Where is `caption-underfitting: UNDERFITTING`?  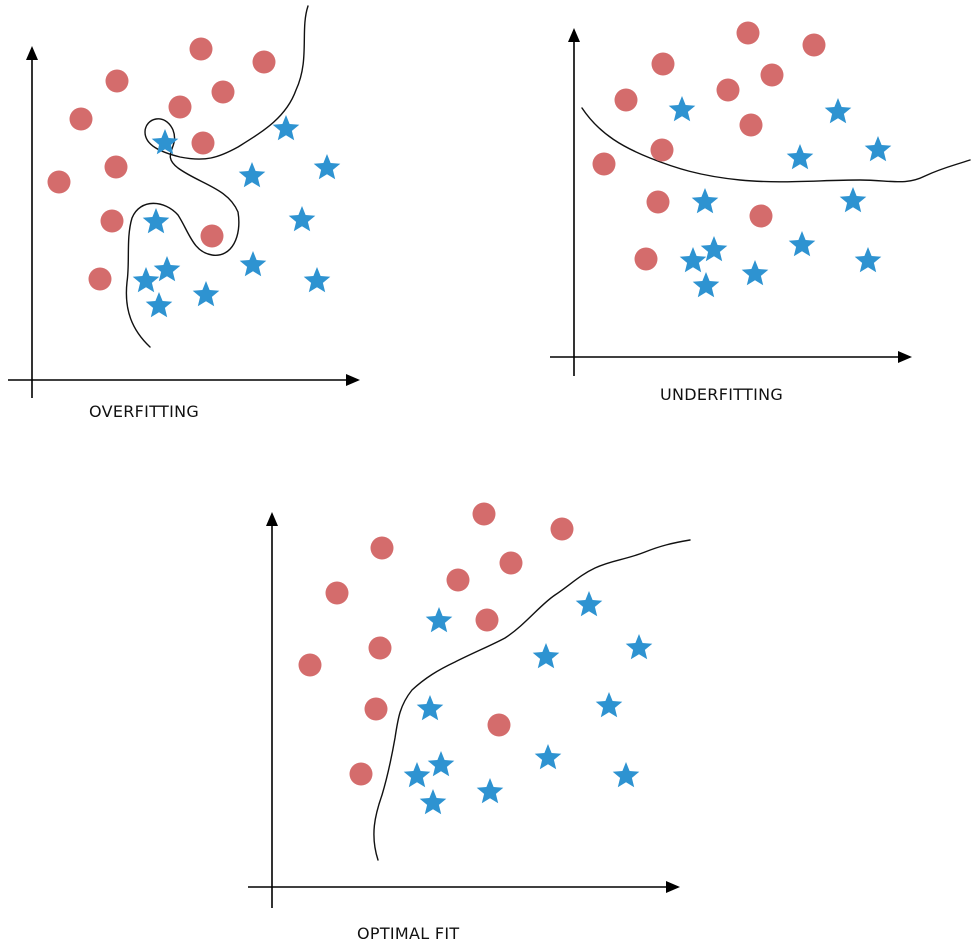
caption-underfitting: UNDERFITTING is located at coordinates (722, 394).